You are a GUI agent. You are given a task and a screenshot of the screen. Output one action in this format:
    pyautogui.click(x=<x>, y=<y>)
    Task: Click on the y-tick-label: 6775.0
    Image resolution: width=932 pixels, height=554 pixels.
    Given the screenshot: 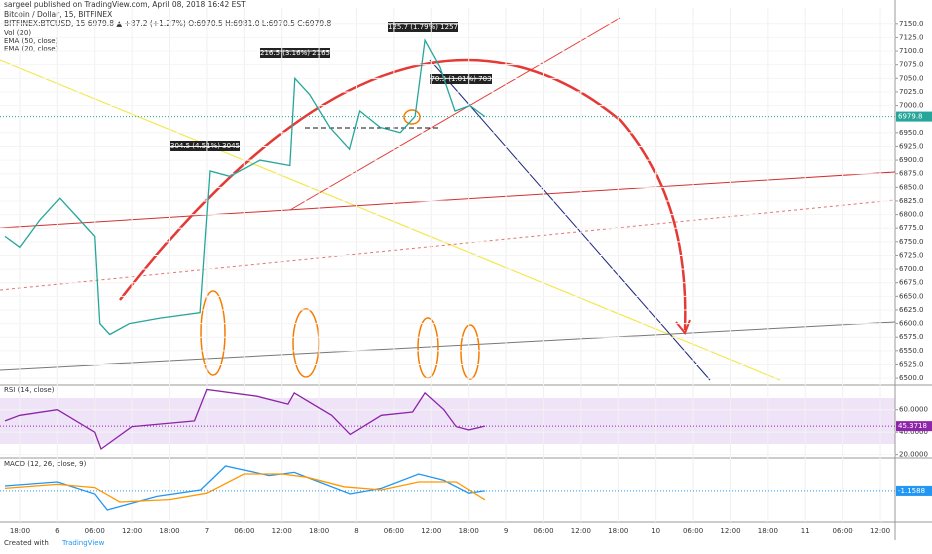 What is the action you would take?
    pyautogui.click(x=911, y=228)
    